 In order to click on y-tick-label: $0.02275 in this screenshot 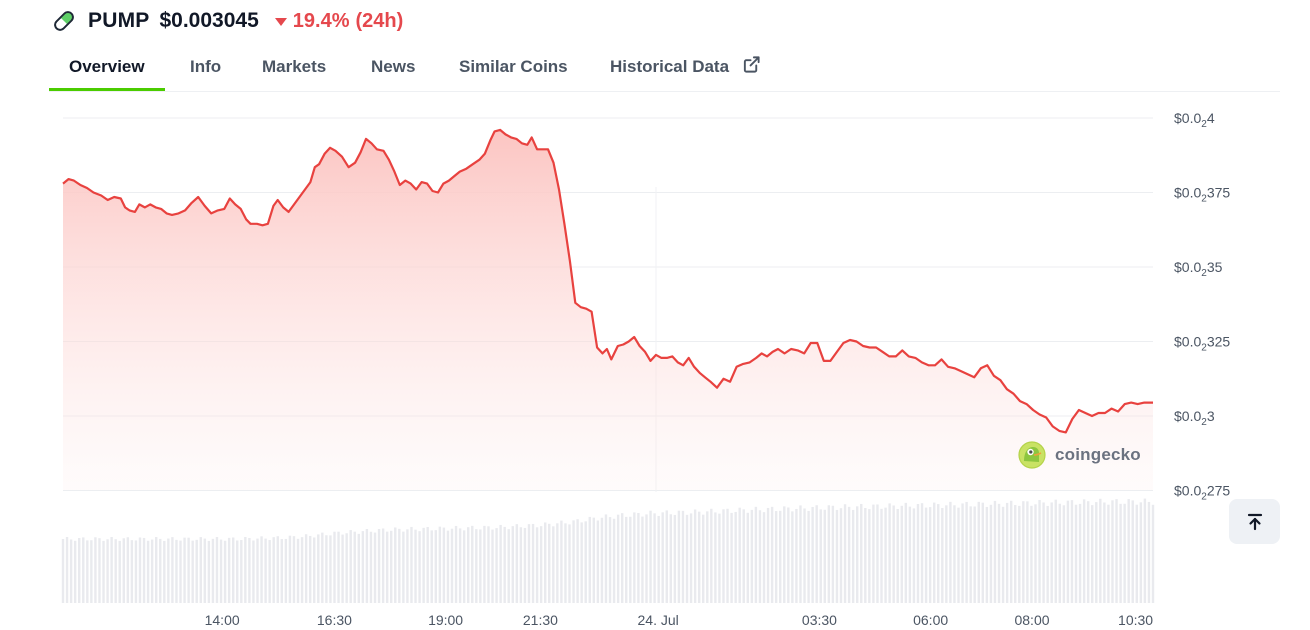, I will do `click(1202, 493)`.